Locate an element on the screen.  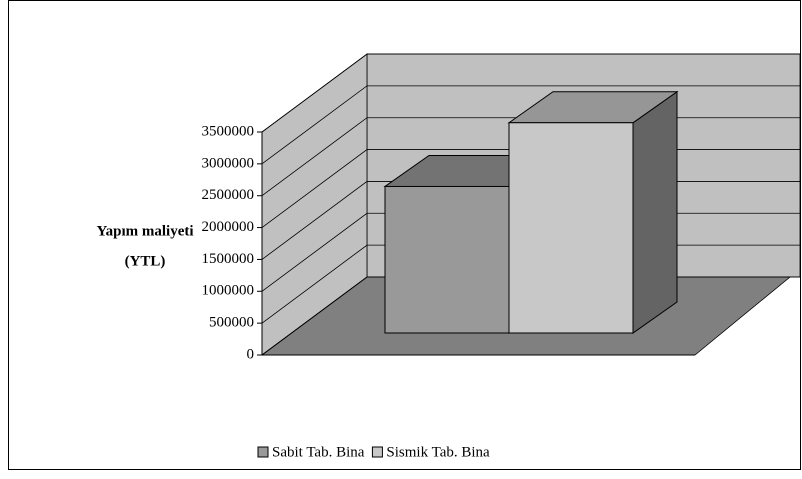
y-axis-label: (YTL) is located at coordinates (145, 261).